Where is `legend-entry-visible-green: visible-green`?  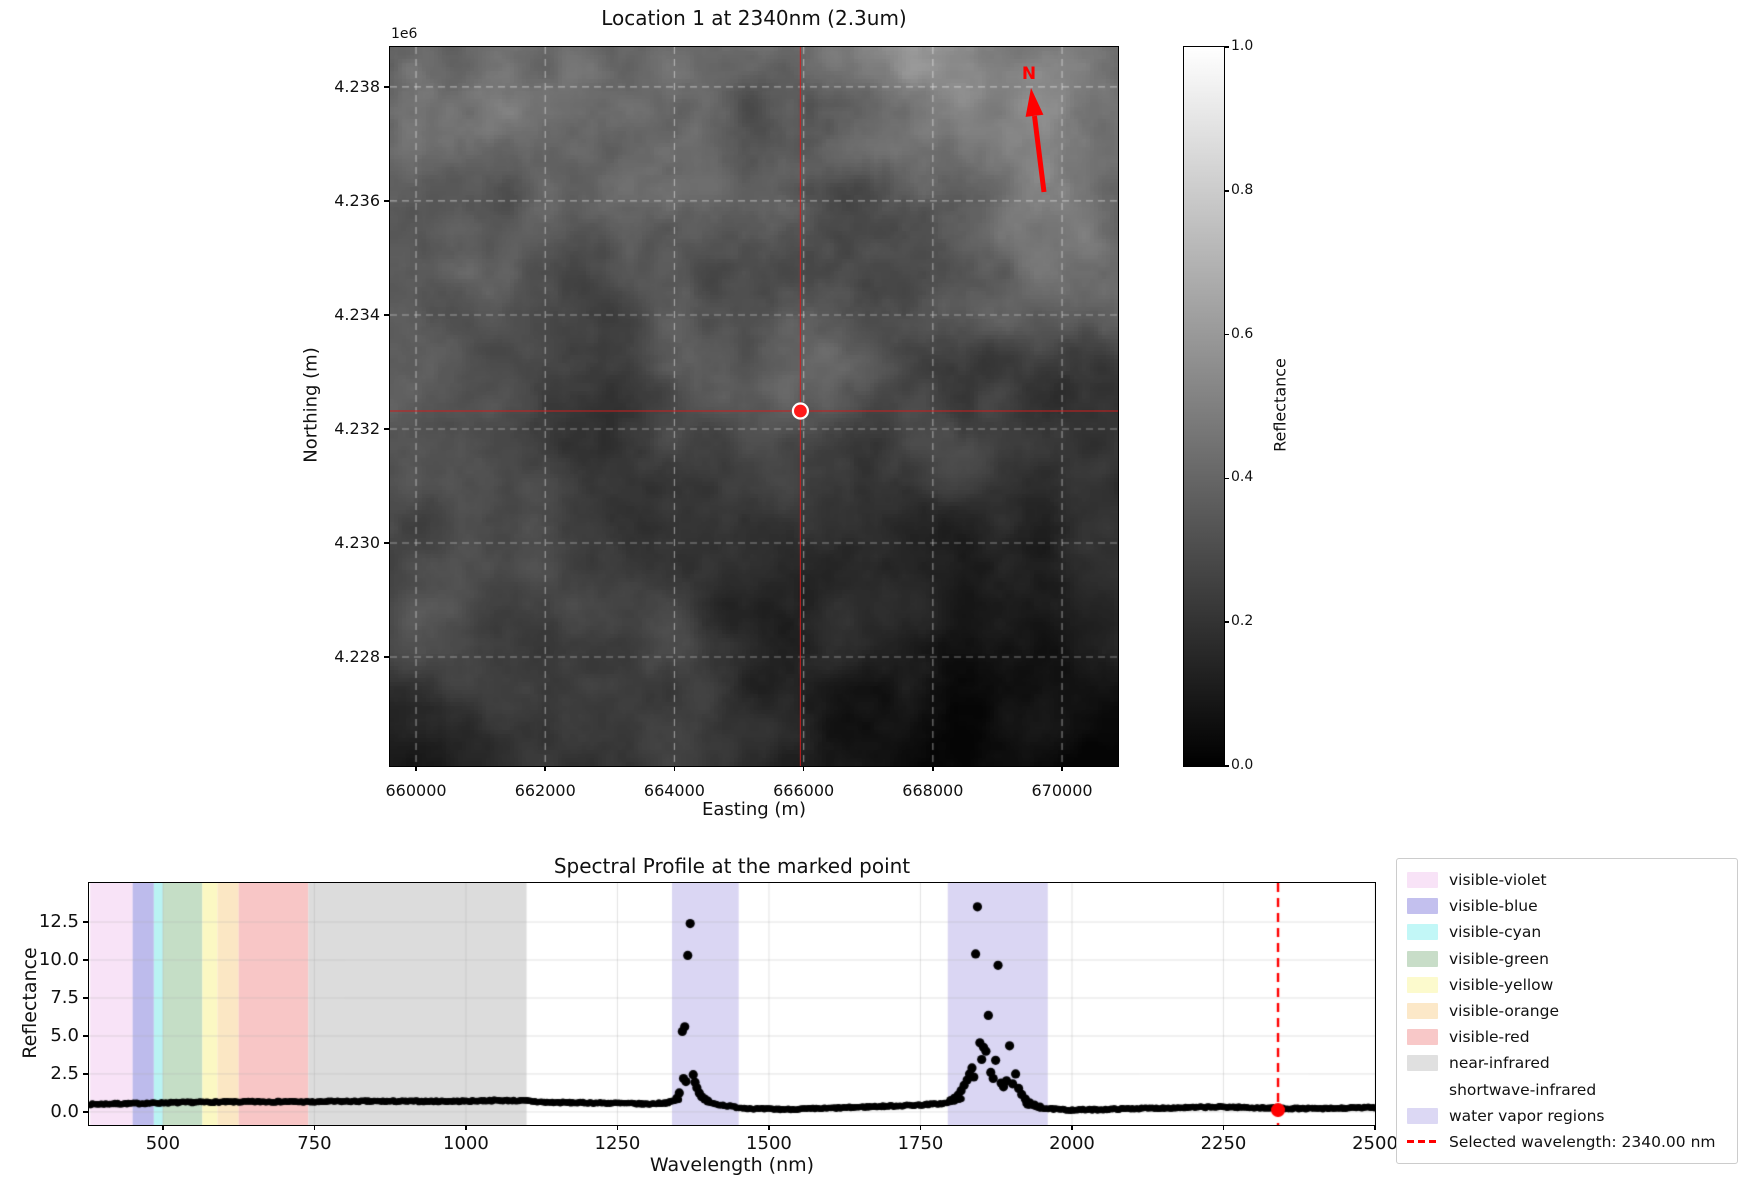
legend-entry-visible-green: visible-green is located at coordinates (1567, 959).